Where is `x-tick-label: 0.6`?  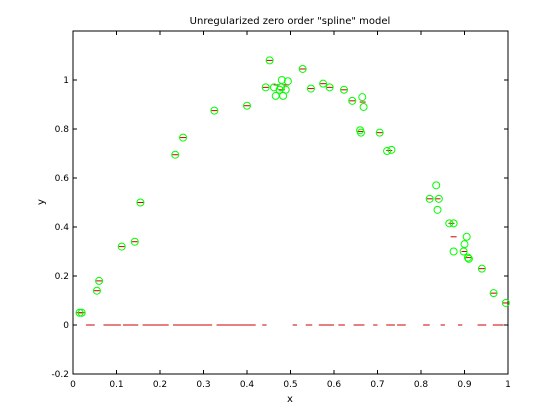 x-tick-label: 0.6 is located at coordinates (334, 385).